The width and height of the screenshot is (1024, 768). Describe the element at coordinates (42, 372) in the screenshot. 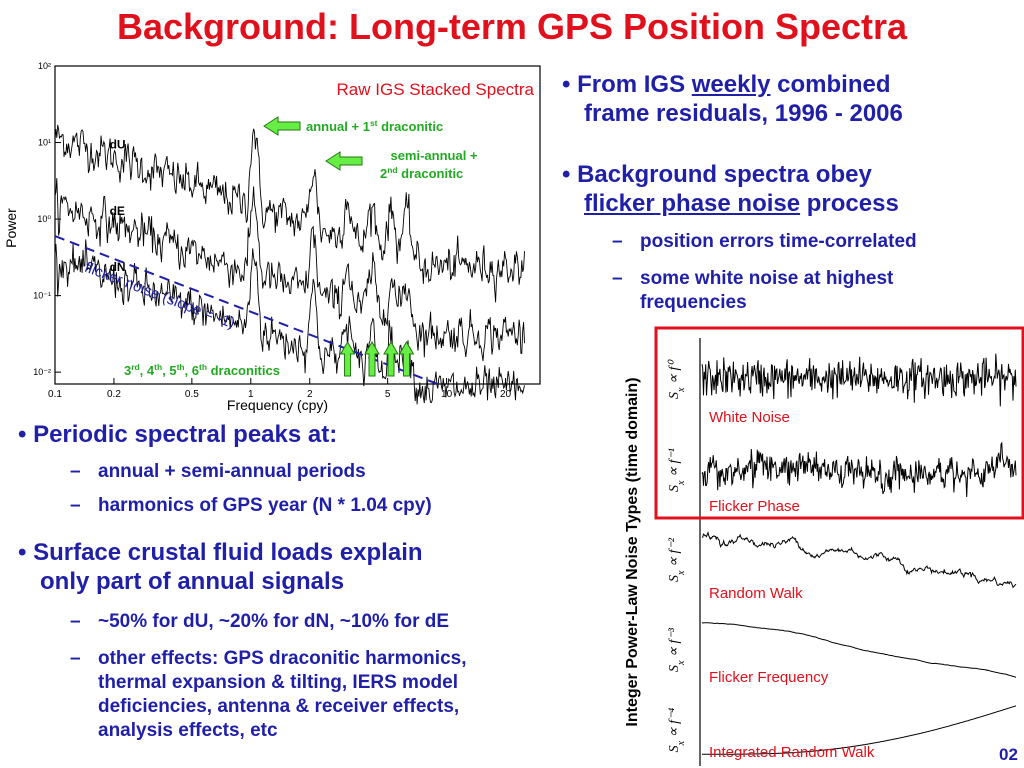

I see `y-tick-label: 10⁻²` at that location.